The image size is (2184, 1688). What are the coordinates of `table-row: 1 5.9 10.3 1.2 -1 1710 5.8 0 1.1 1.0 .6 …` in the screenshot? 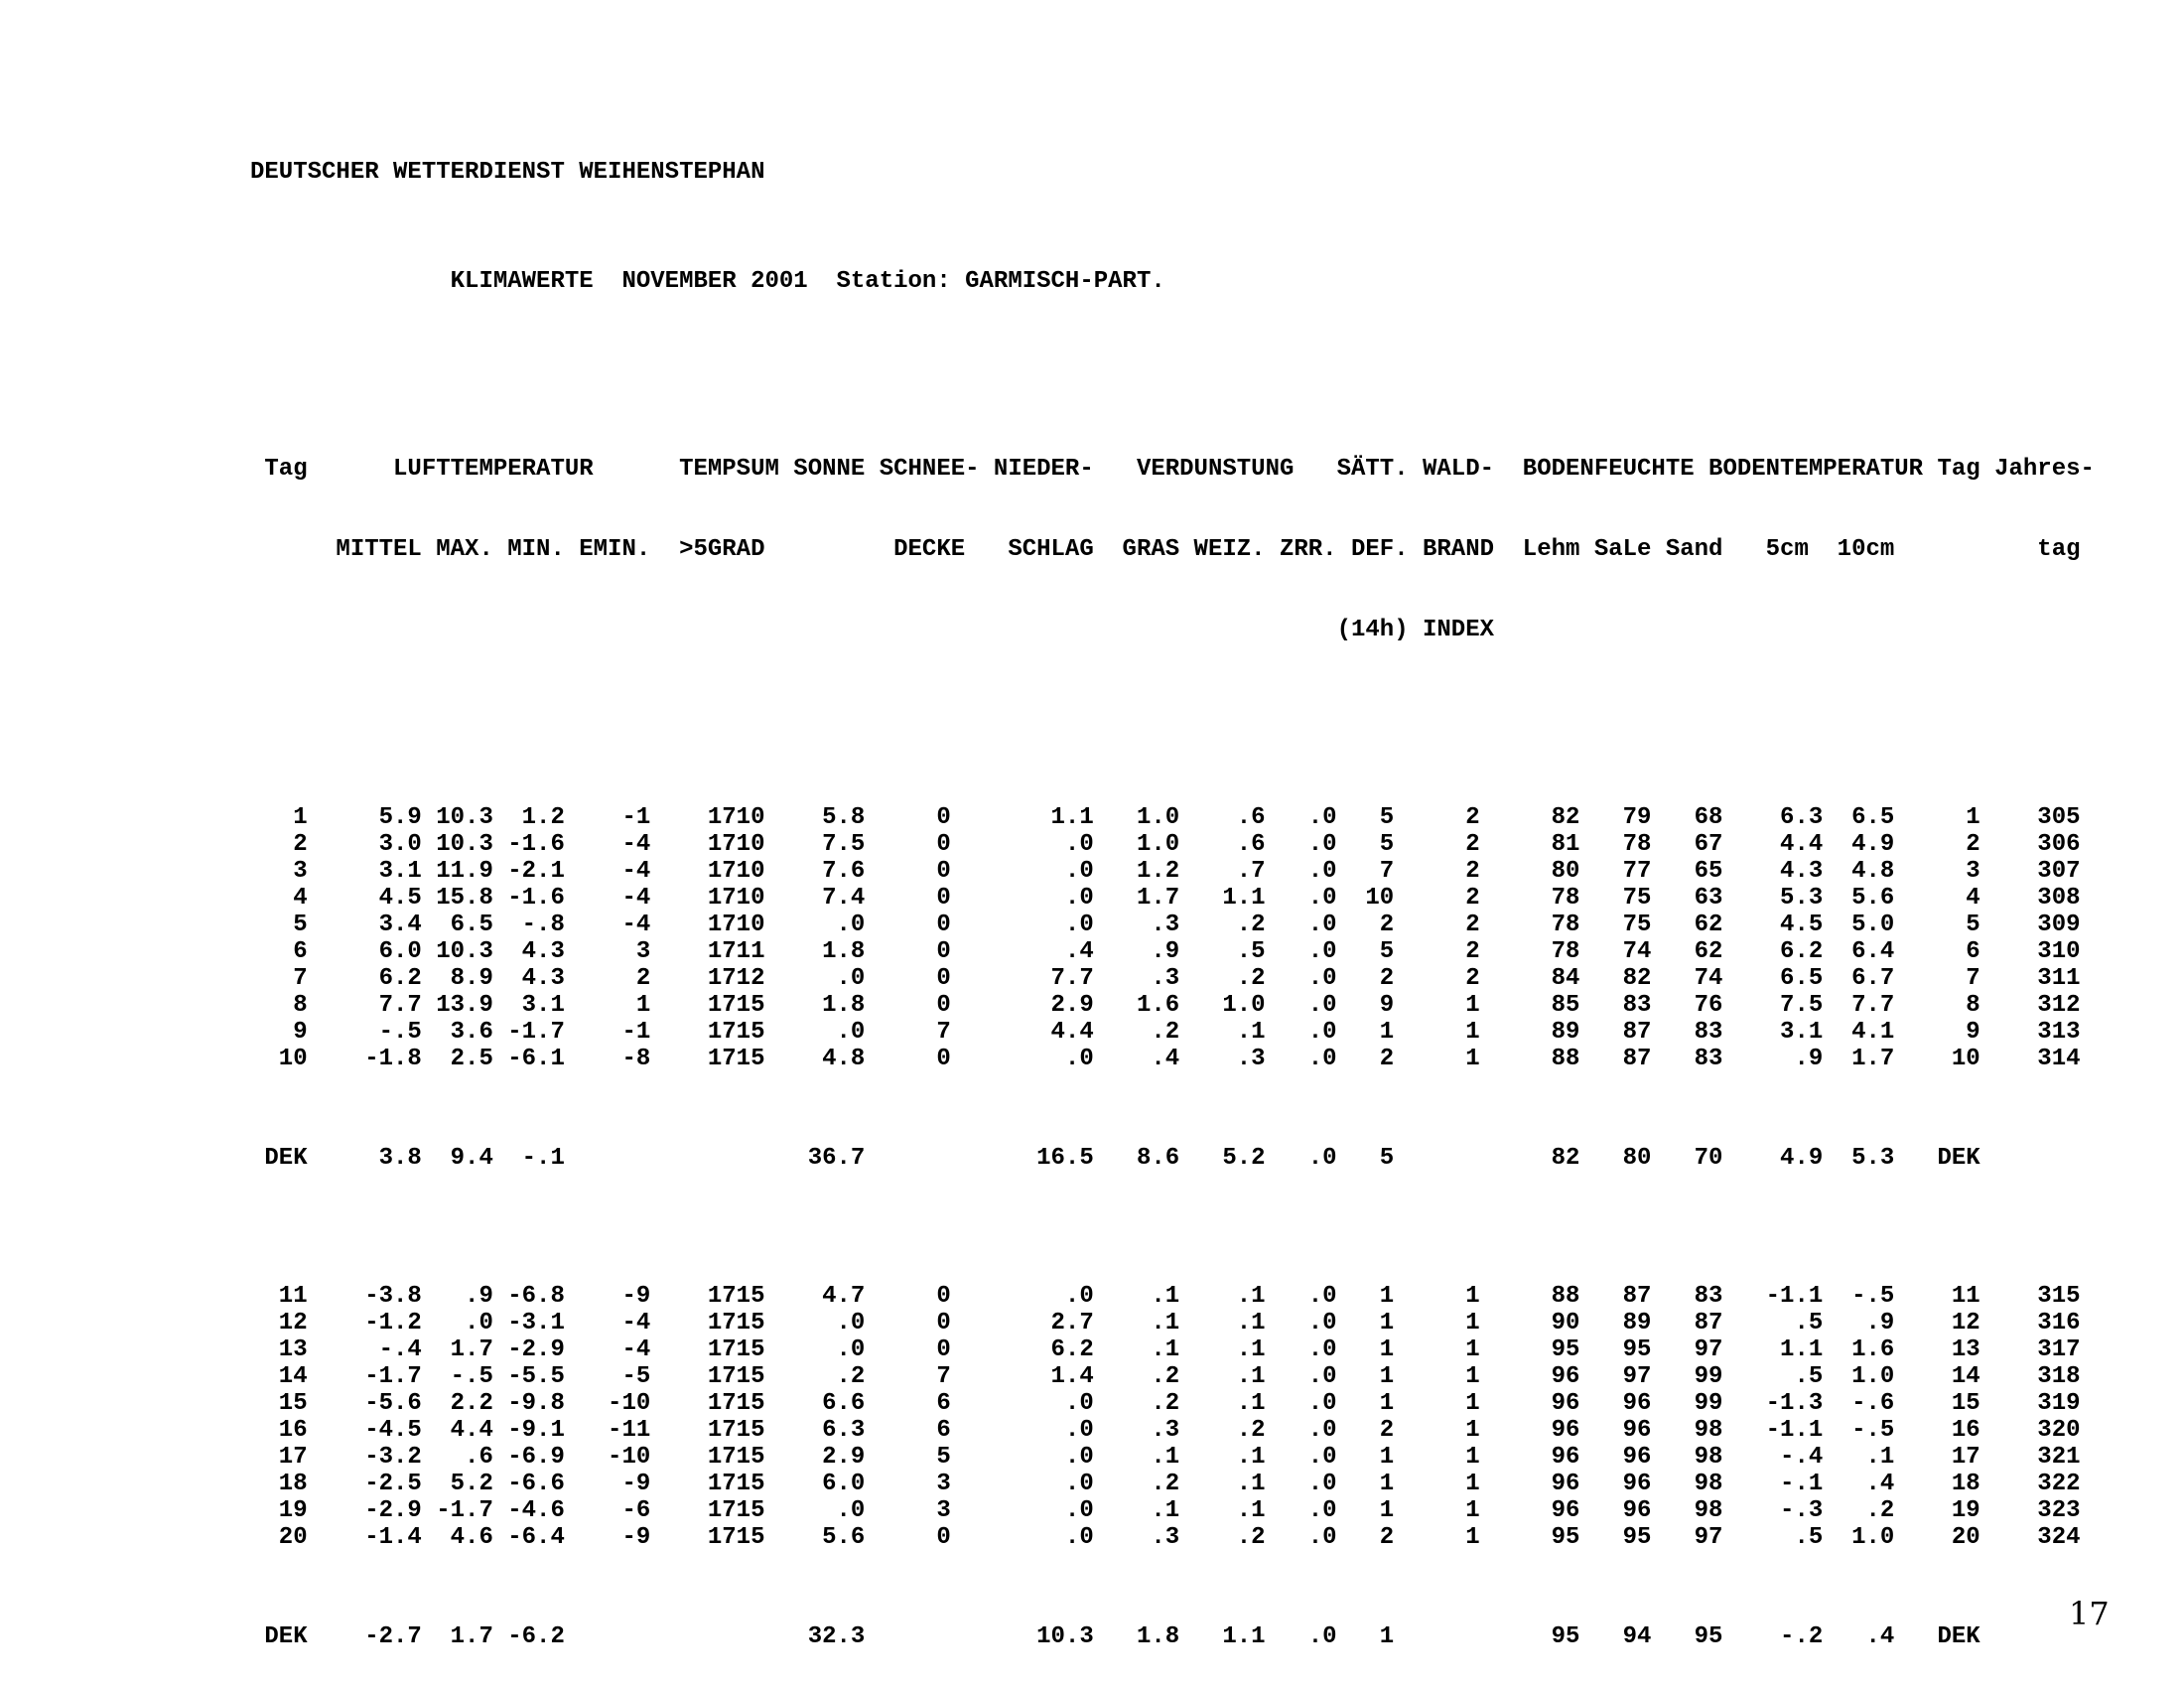 It's located at (1194, 817).